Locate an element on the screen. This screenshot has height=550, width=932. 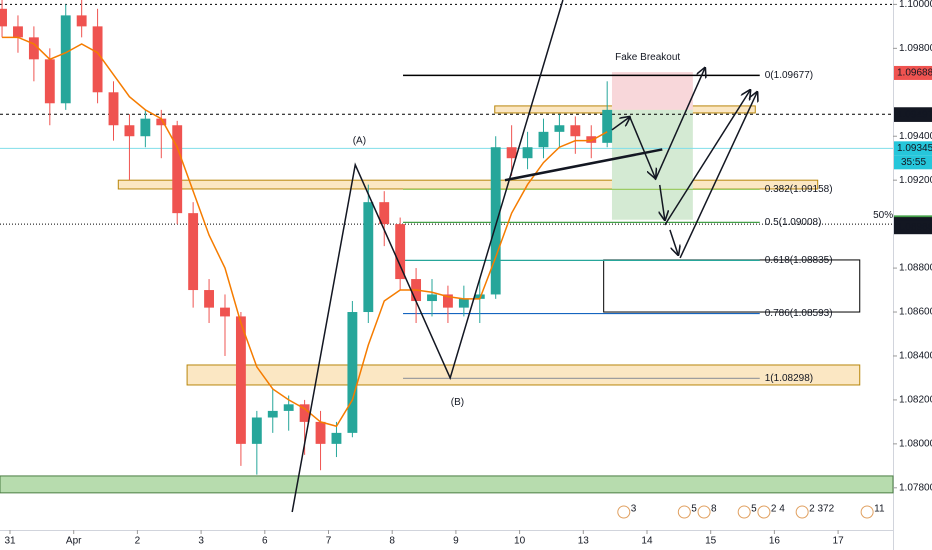
event-label: 11 is located at coordinates (879, 509).